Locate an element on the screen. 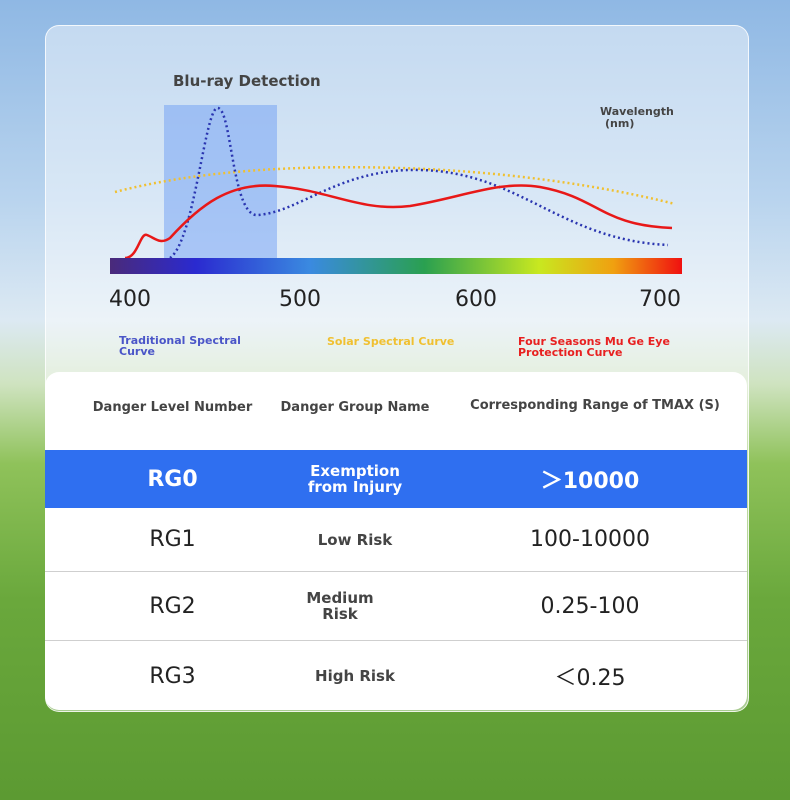  range: ＞10000 is located at coordinates (590, 481).